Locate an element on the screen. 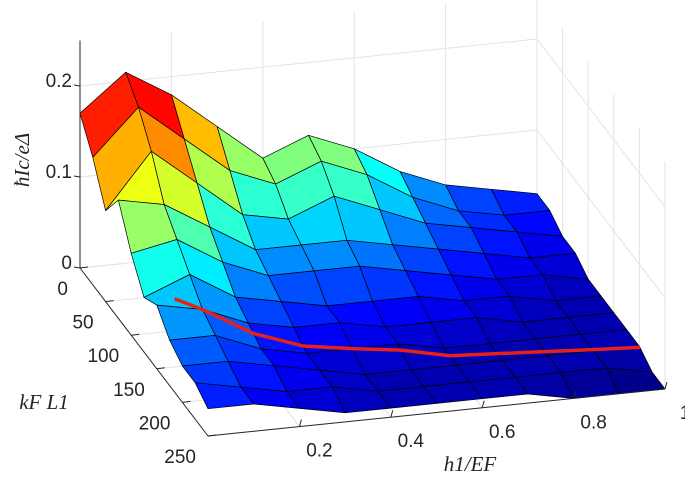 The image size is (685, 490). x-tick-label: 0.6 is located at coordinates (502, 432).